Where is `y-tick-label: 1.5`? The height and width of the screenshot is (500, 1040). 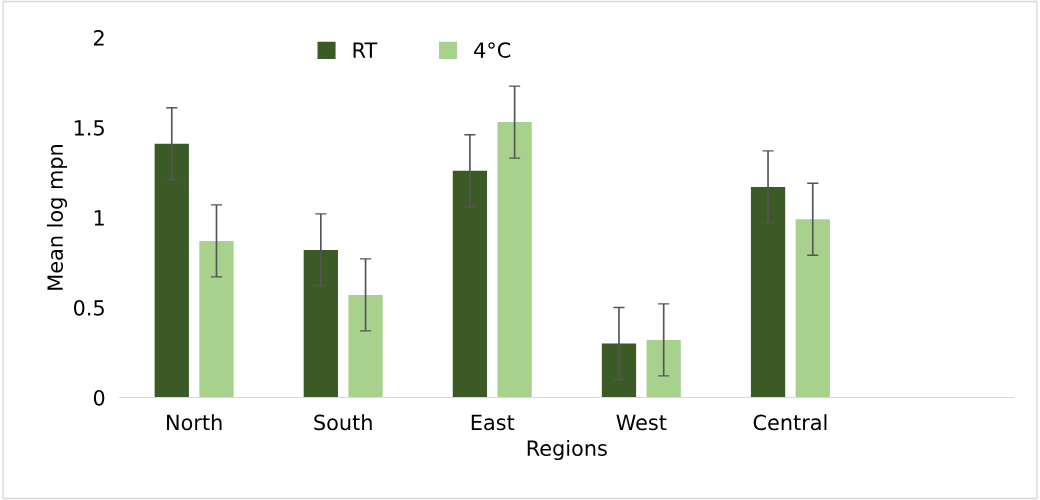
y-tick-label: 1.5 is located at coordinates (89, 128).